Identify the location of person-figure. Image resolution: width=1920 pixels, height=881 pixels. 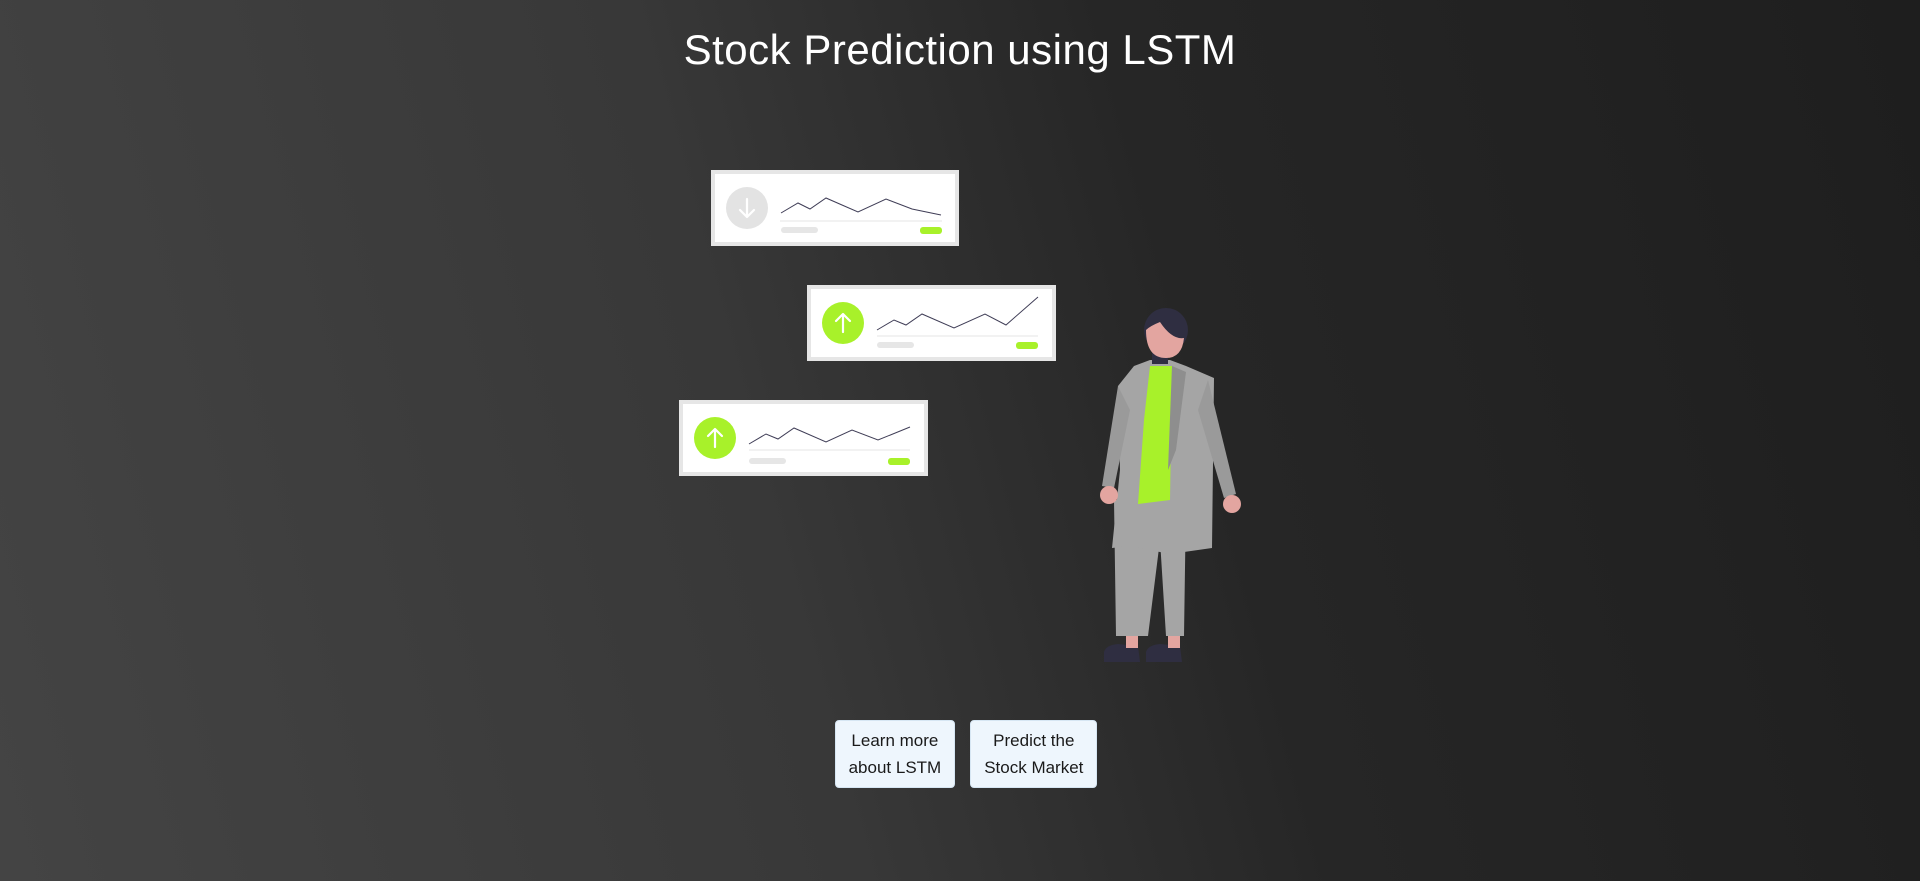
(1170, 485).